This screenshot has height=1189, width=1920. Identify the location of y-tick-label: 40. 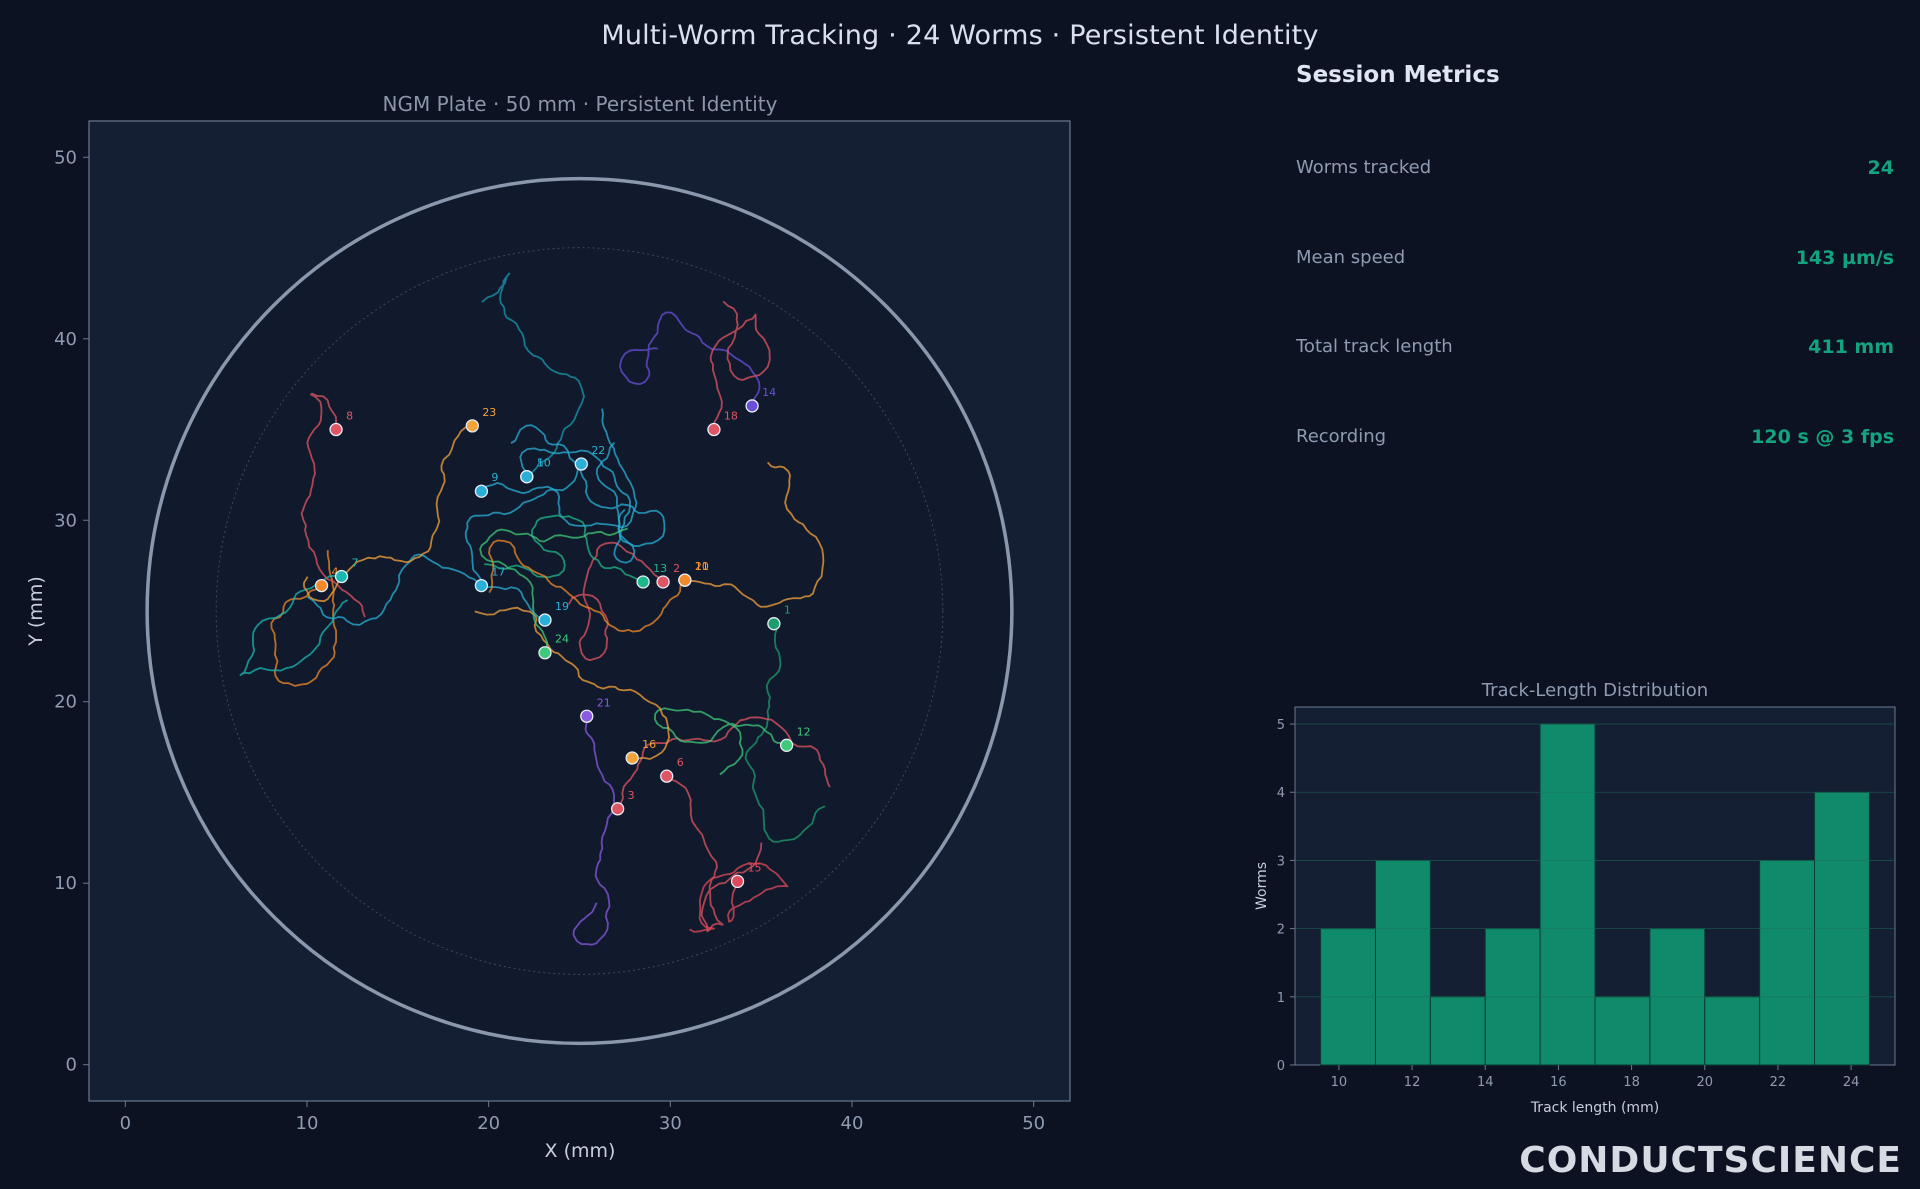
(65, 339).